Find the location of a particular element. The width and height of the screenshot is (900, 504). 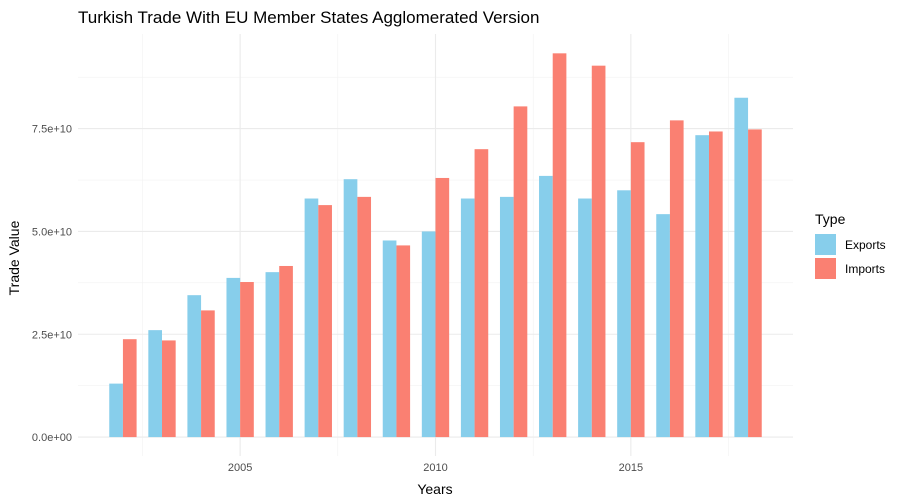

legend-label-exports: Exports is located at coordinates (865, 245).